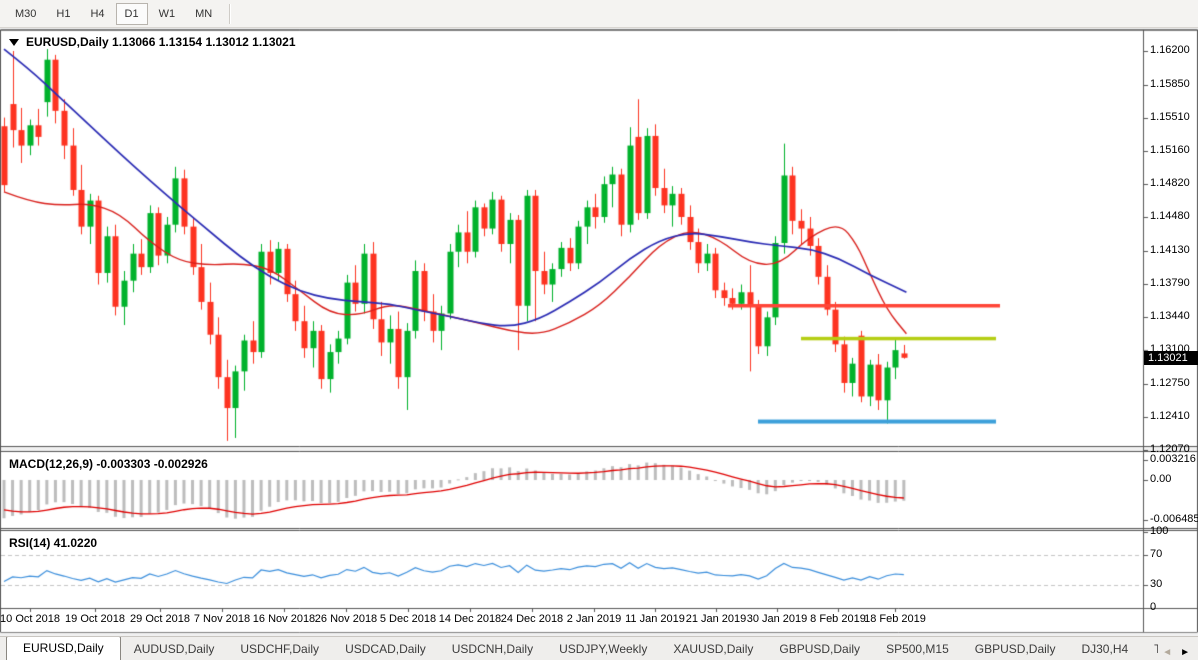  What do you see at coordinates (917, 649) in the screenshot?
I see `tab-sp500-m15: SP500,M15` at bounding box center [917, 649].